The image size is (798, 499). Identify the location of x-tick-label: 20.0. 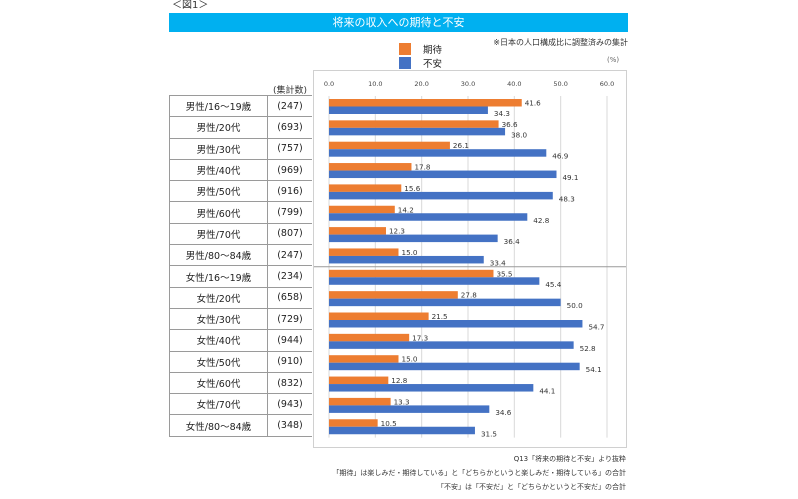
(421, 84).